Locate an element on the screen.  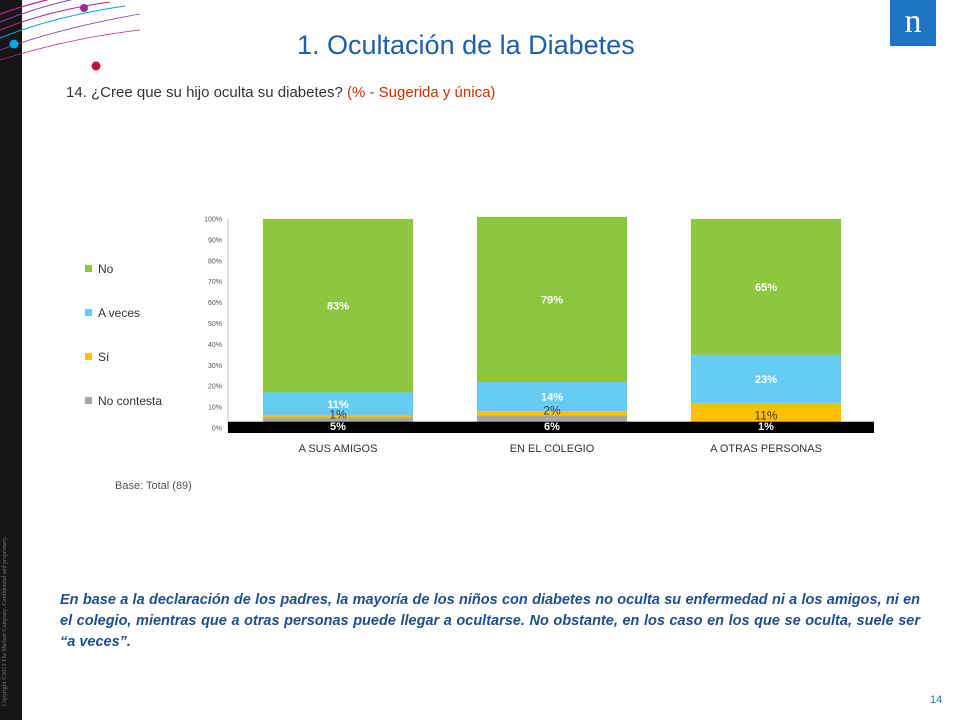
legend-item-a-veces: A veces is located at coordinates (112, 313).